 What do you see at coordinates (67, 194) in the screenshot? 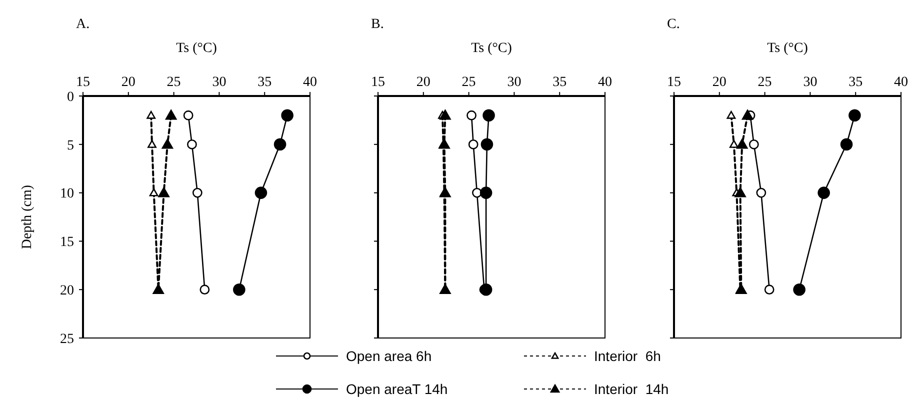
I see `y-tick-label: 10` at bounding box center [67, 194].